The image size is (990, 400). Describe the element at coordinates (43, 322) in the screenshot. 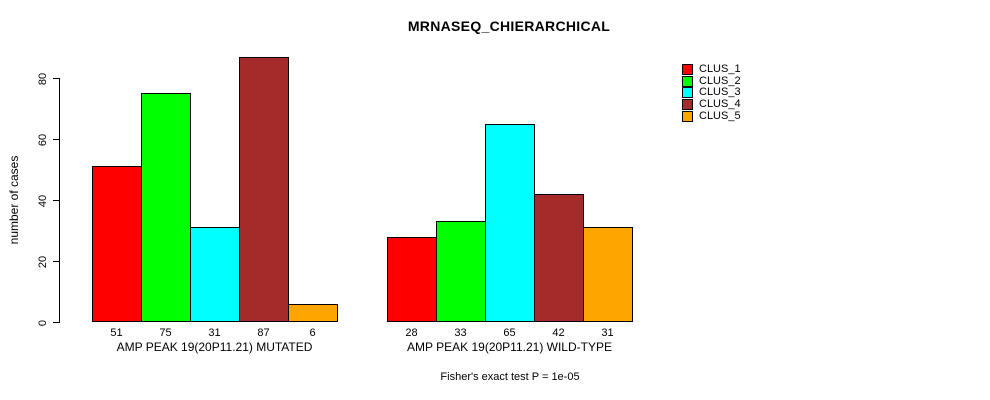

I see `y-axis-tick-label: 0` at that location.